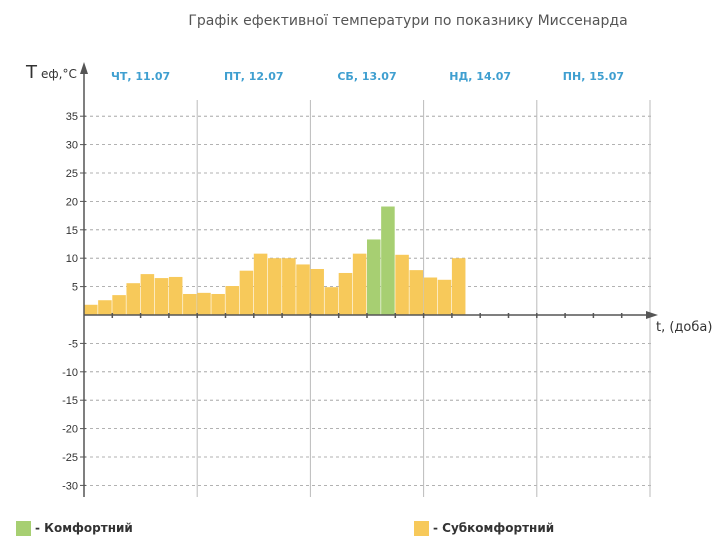 Image resolution: width=720 pixels, height=543 pixels. What do you see at coordinates (59, 74) in the screenshot?
I see `y-axis-title-sub: еф,°С` at bounding box center [59, 74].